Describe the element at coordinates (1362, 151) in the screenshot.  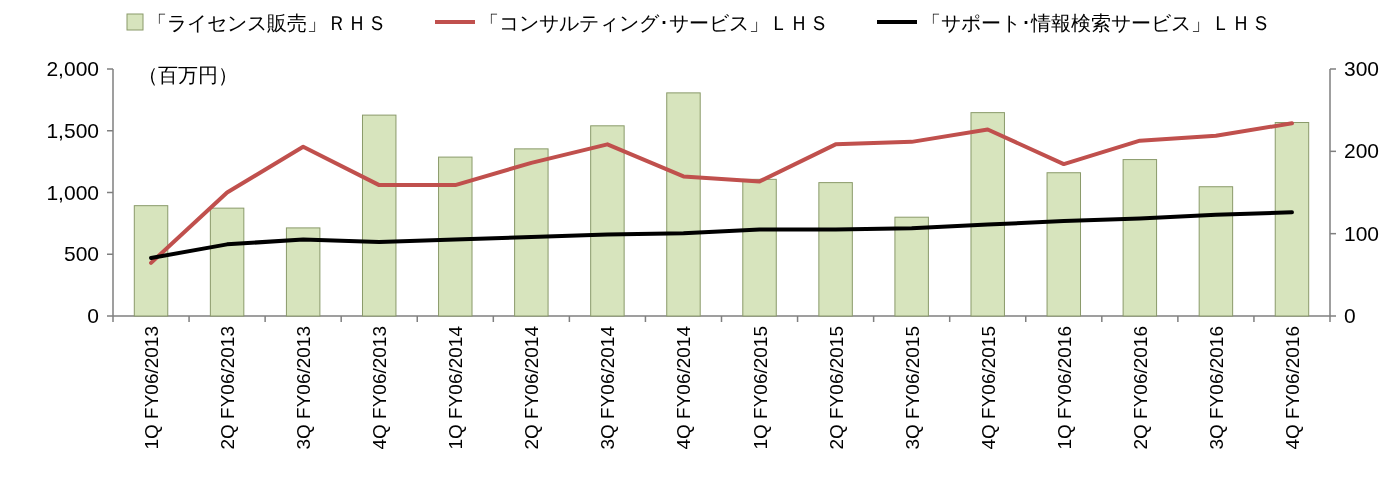
I see `y2-tick-label: 200` at that location.